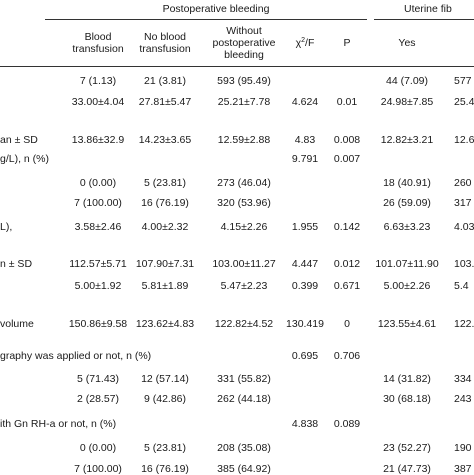 Image resolution: width=474 pixels, height=475 pixels. Describe the element at coordinates (16, 264) in the screenshot. I see `cell-label: n ± SD` at that location.